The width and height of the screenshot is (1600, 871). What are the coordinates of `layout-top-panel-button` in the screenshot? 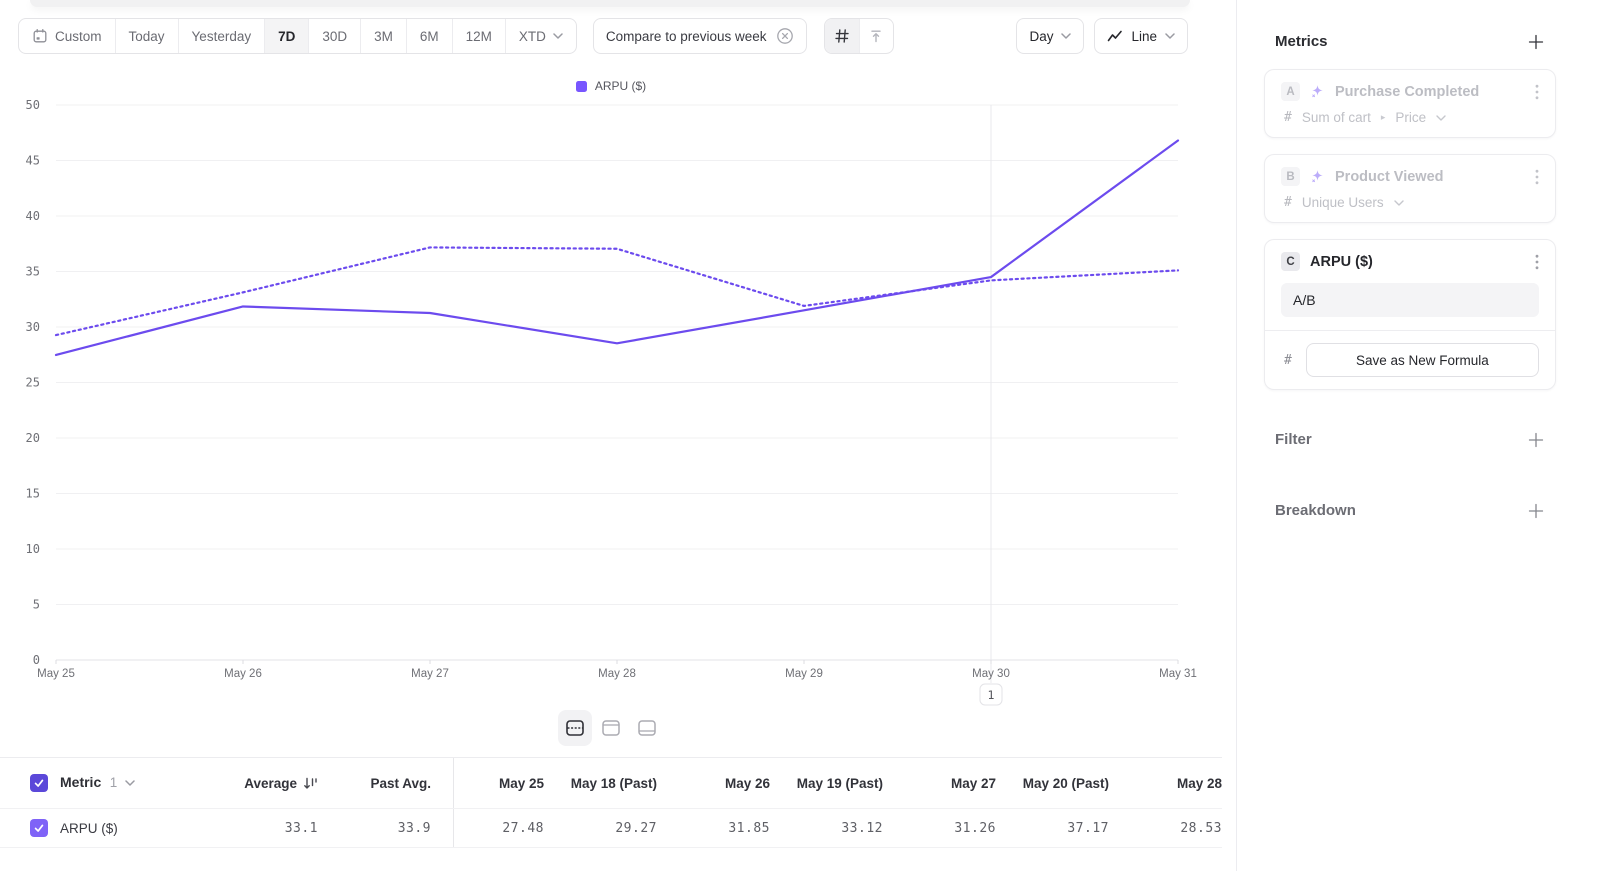 It's located at (611, 728).